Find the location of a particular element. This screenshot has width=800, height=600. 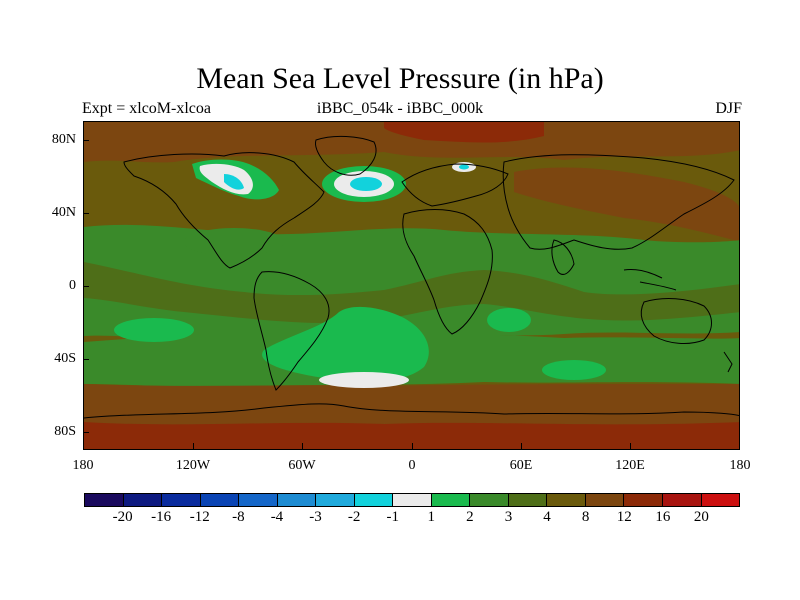

ytick-label: 80N is located at coordinates (63, 139).